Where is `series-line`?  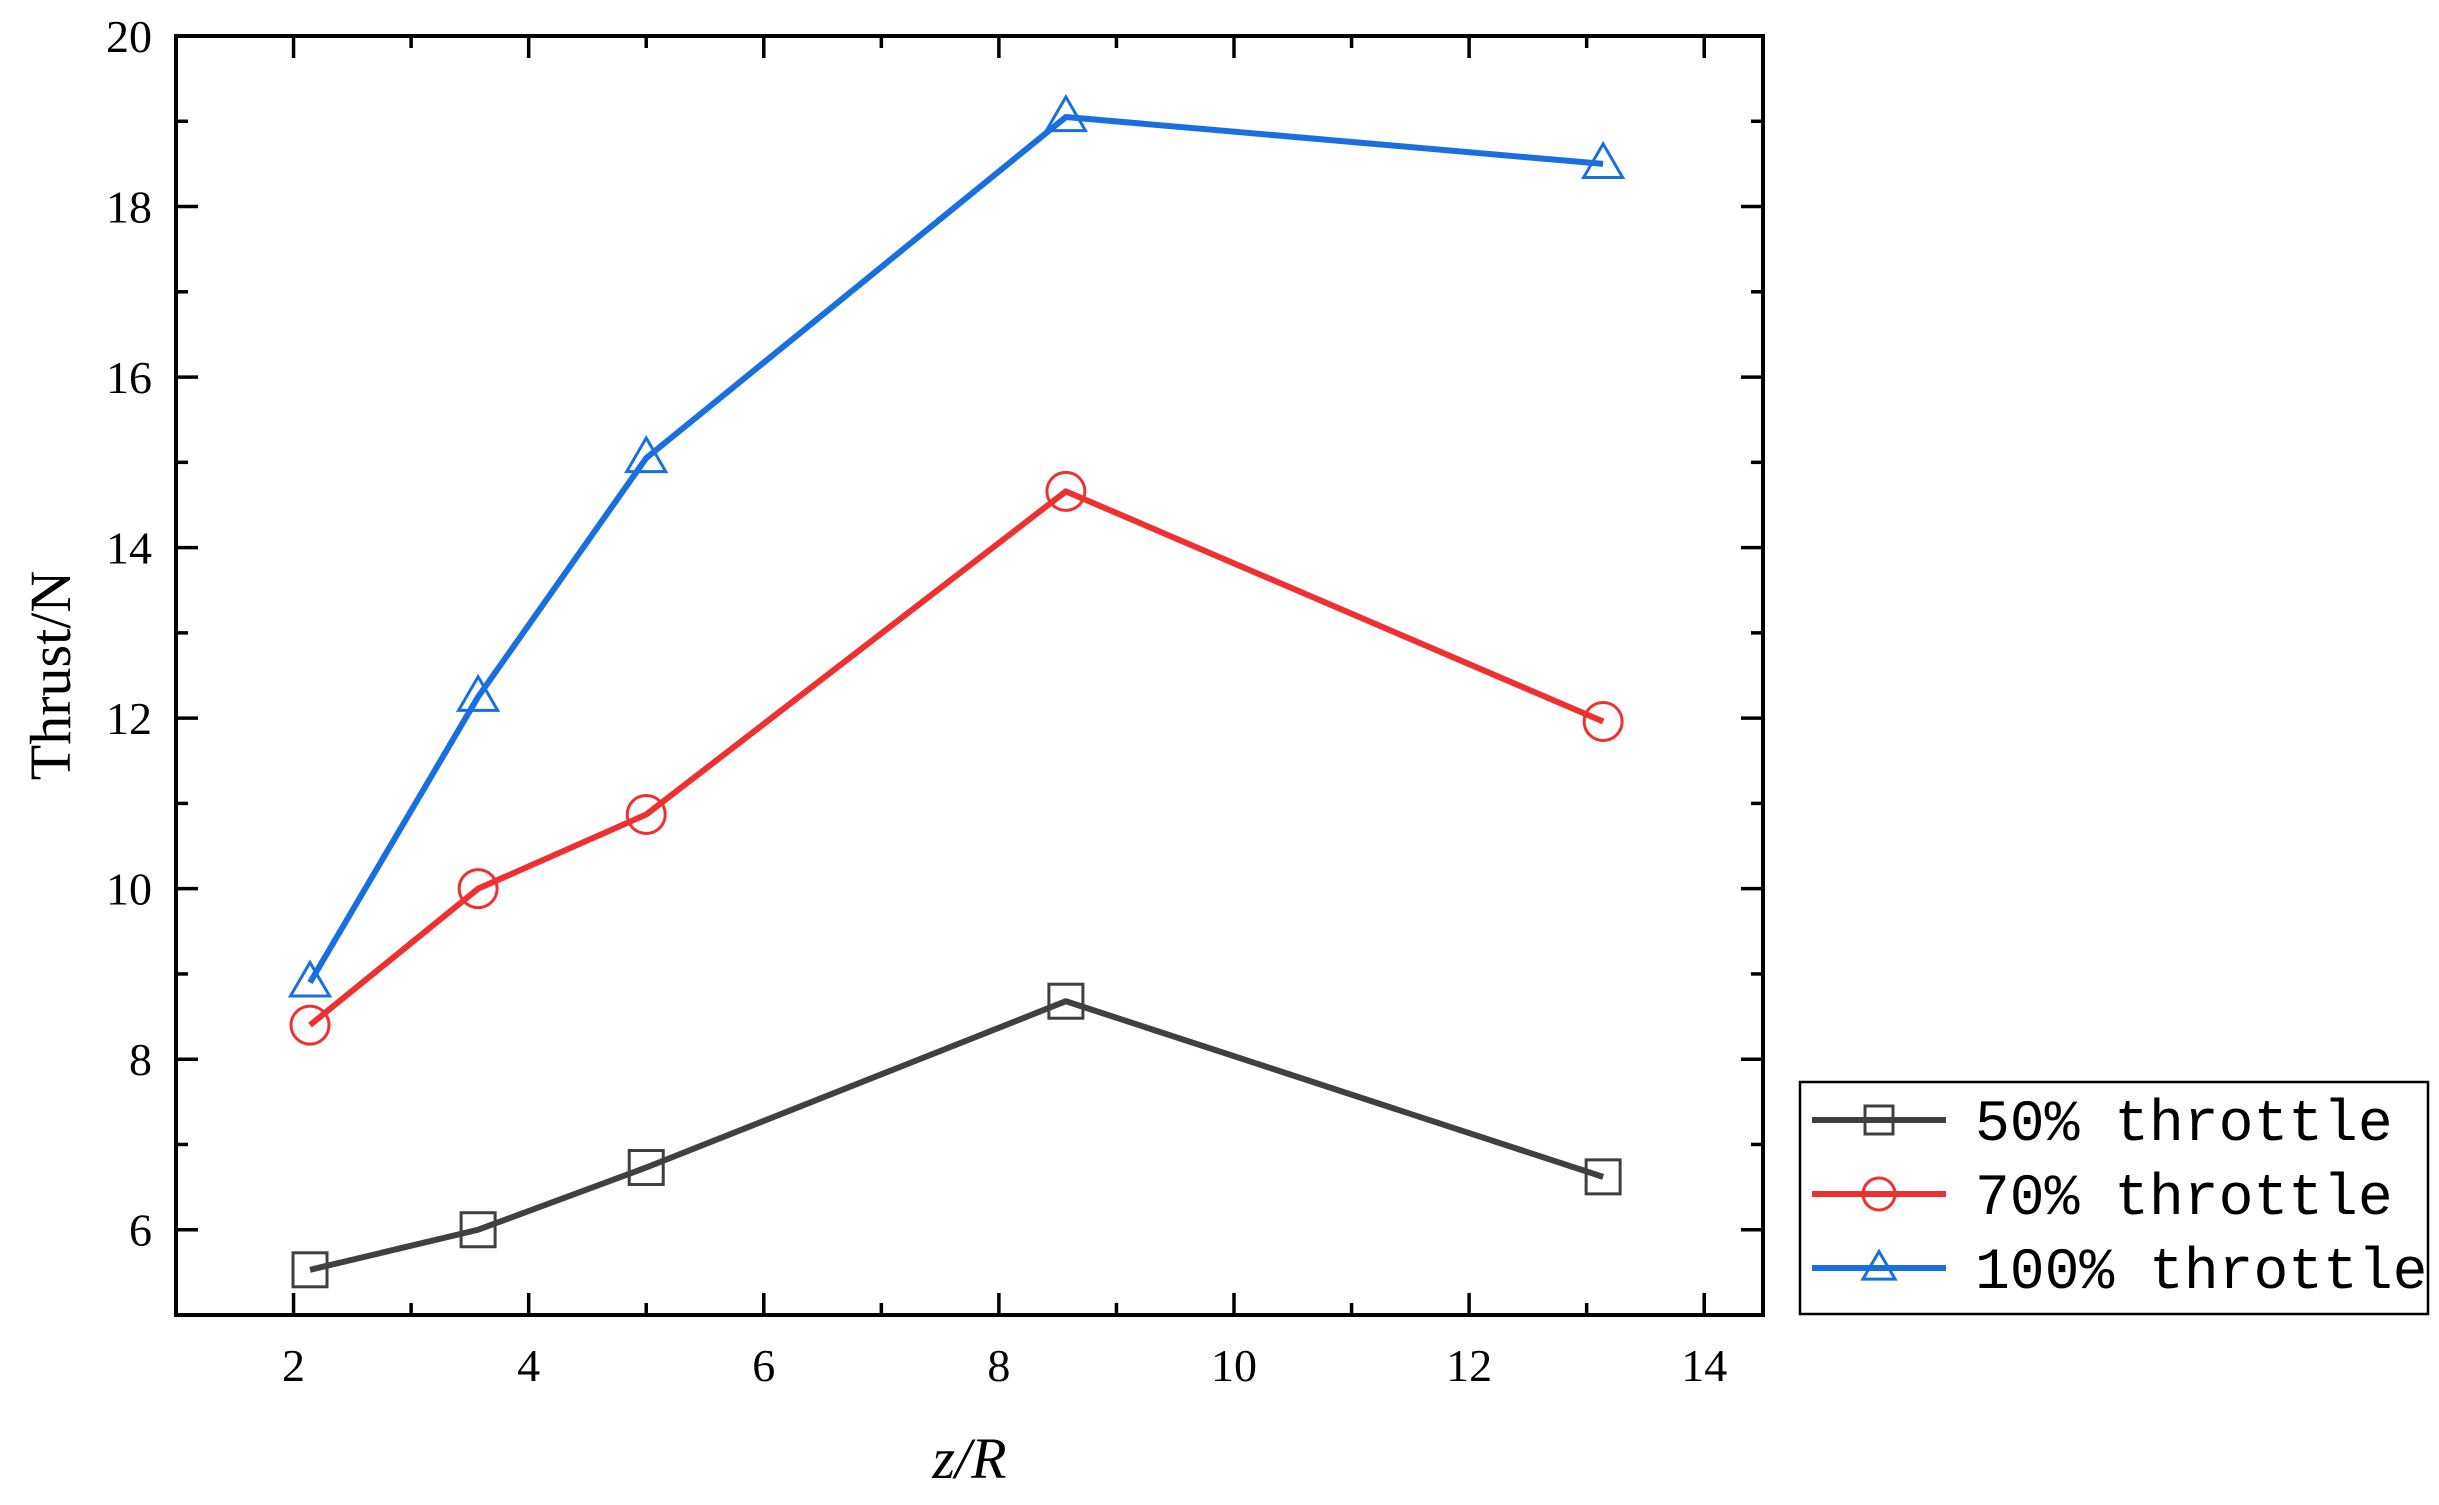
series-line is located at coordinates (957, 1135).